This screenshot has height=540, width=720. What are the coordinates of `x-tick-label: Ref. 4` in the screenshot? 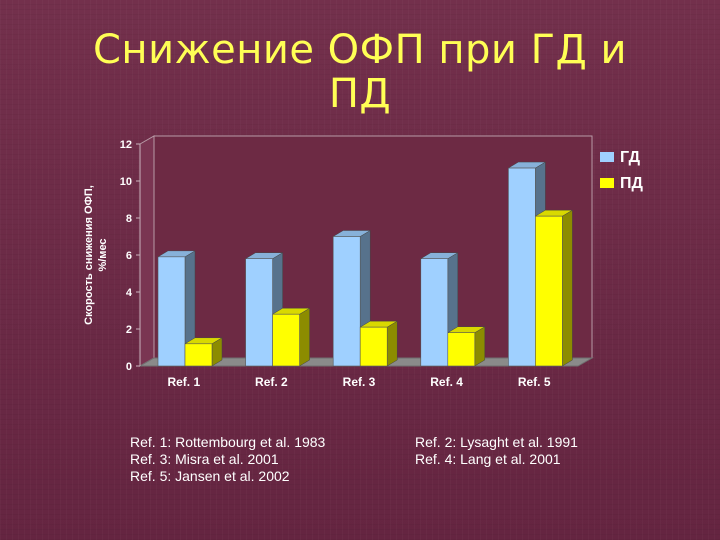 It's located at (446, 382).